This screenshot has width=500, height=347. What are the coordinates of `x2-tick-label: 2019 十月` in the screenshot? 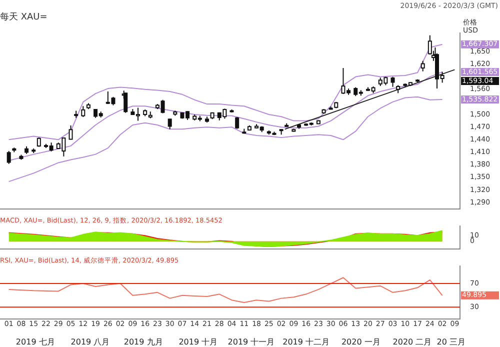 It's located at (198, 341).